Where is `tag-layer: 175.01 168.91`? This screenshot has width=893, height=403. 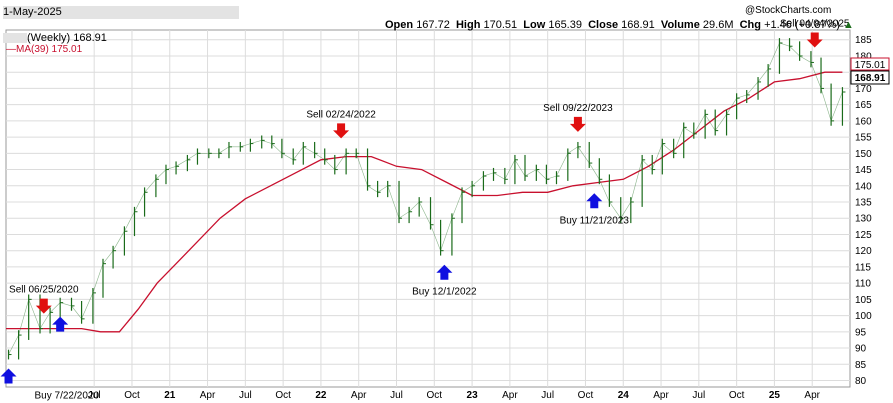 tag-layer: 175.01 168.91 is located at coordinates (870, 71).